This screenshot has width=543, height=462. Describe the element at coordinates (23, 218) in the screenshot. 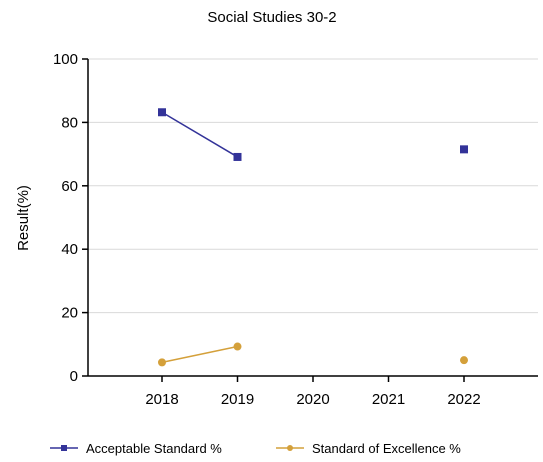

I see `y-axis-label: Result(%)` at that location.